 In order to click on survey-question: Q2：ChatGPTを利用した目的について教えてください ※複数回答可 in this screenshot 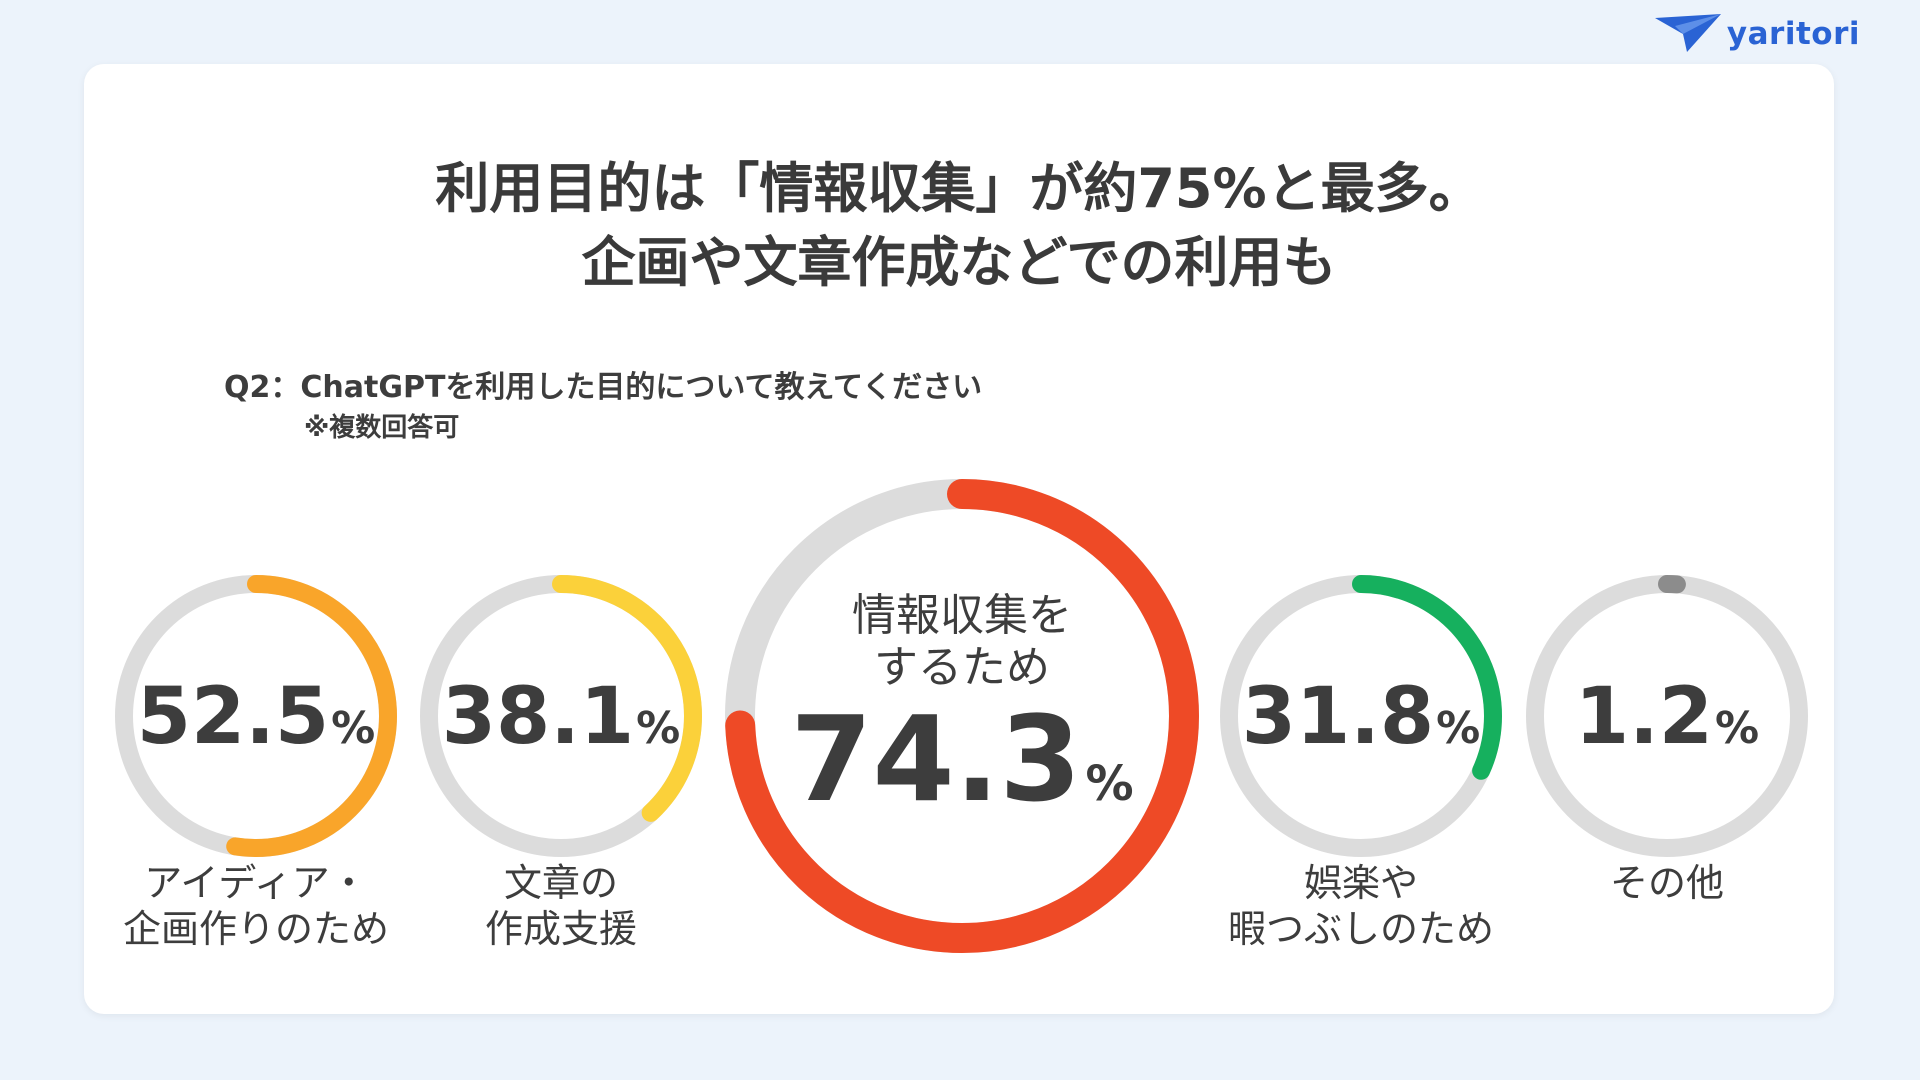, I will do `click(603, 406)`.